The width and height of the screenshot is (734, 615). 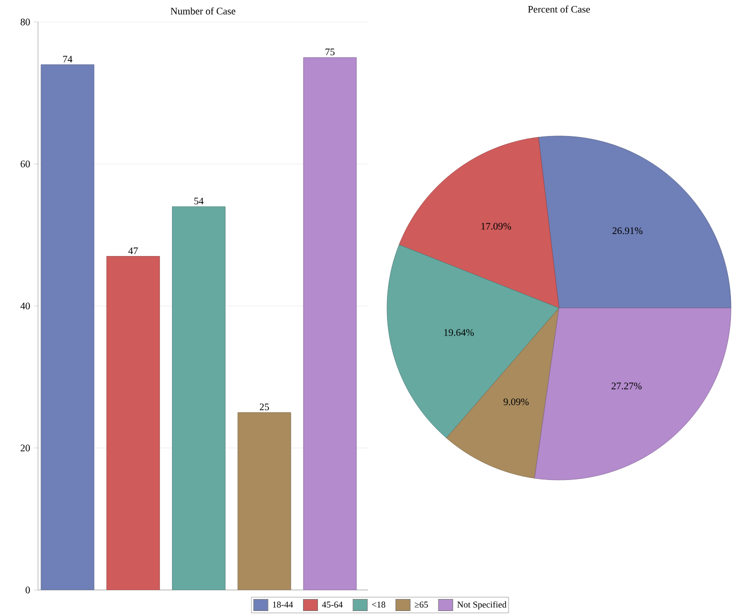 I want to click on data-label: 9.09%, so click(x=516, y=402).